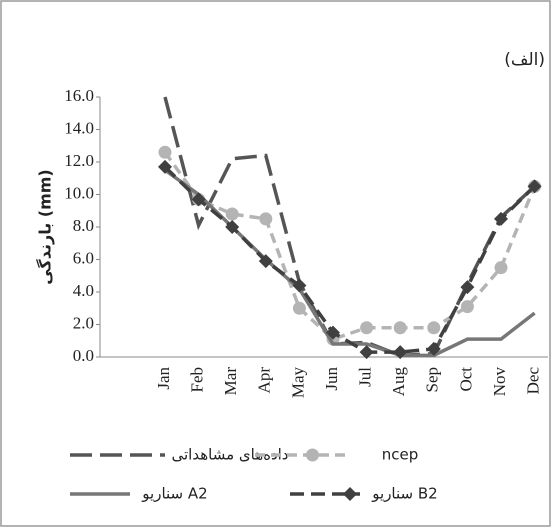 This screenshot has height=532, width=551. What do you see at coordinates (79, 95) in the screenshot?
I see `y-tick-label: 16.0` at bounding box center [79, 95].